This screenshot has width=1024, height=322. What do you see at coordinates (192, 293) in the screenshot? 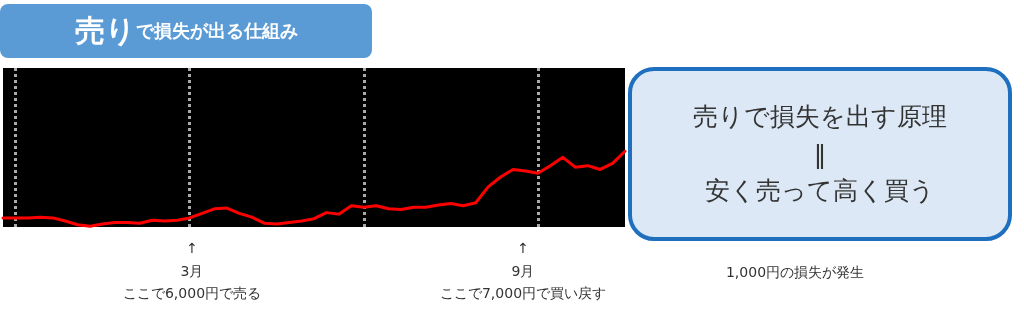
I see `text: ここで6,000円で売る` at bounding box center [192, 293].